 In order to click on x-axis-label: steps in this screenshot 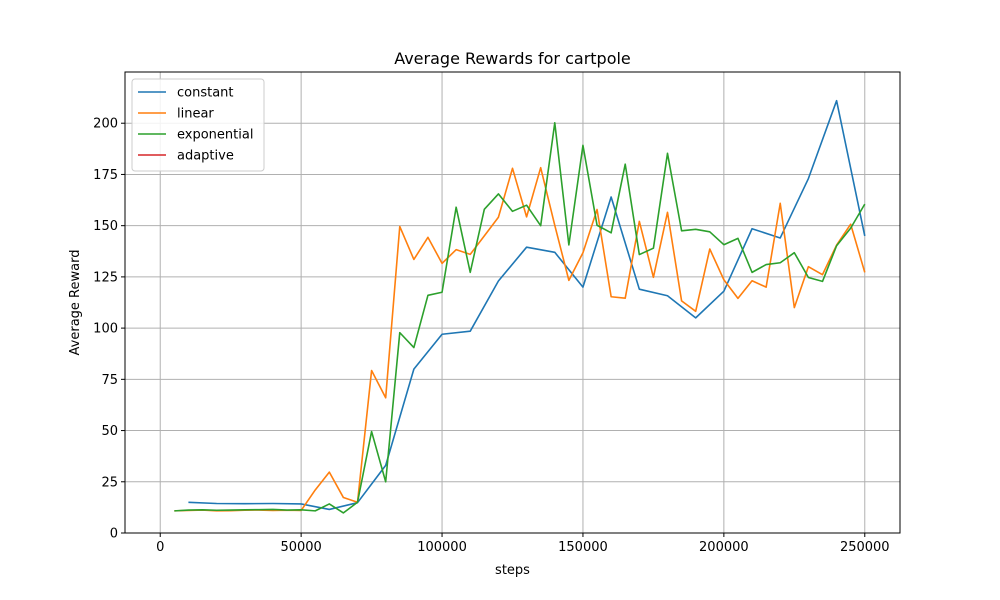, I will do `click(512, 570)`.